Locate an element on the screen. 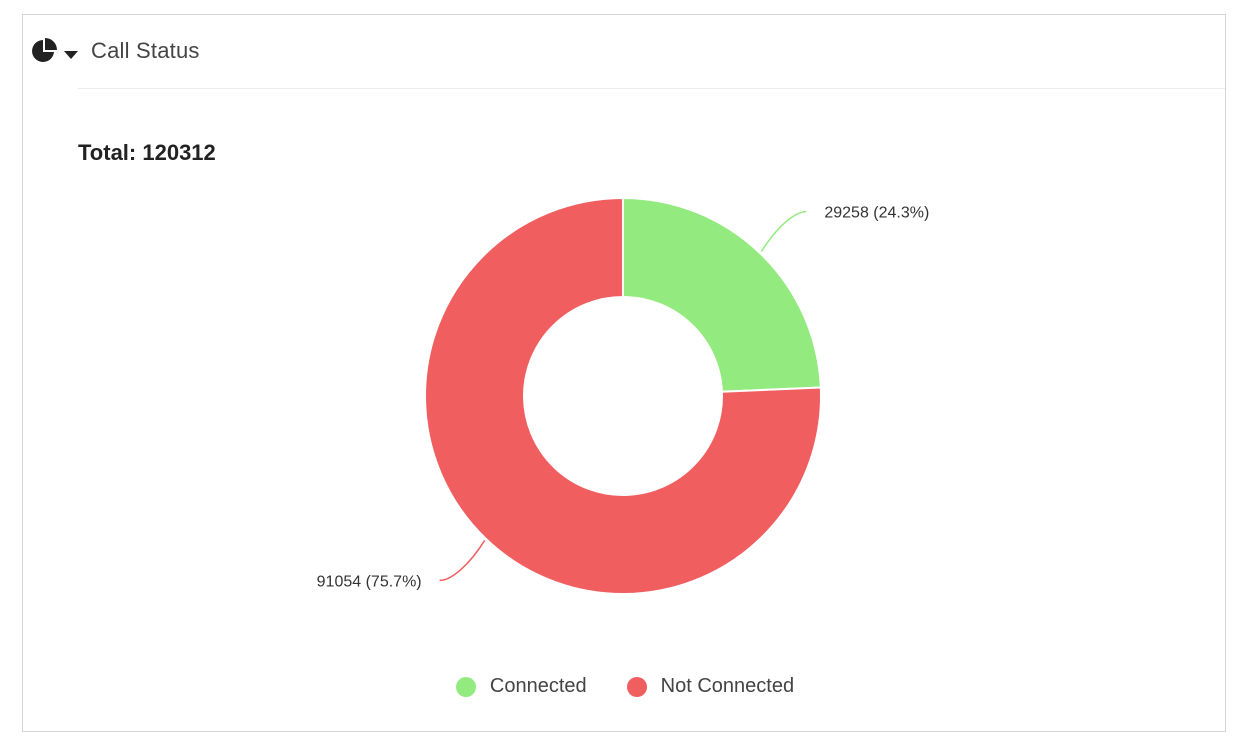  data-label-not-connected: 91054 (75.7%) is located at coordinates (369, 581).